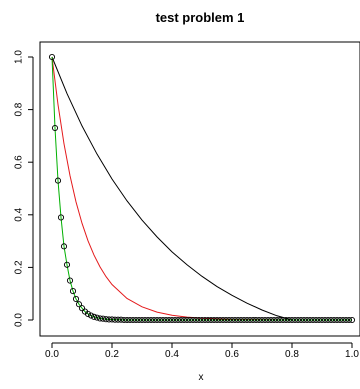 This screenshot has height=389, width=360. I want to click on y-tick-label: 0.4, so click(19, 214).